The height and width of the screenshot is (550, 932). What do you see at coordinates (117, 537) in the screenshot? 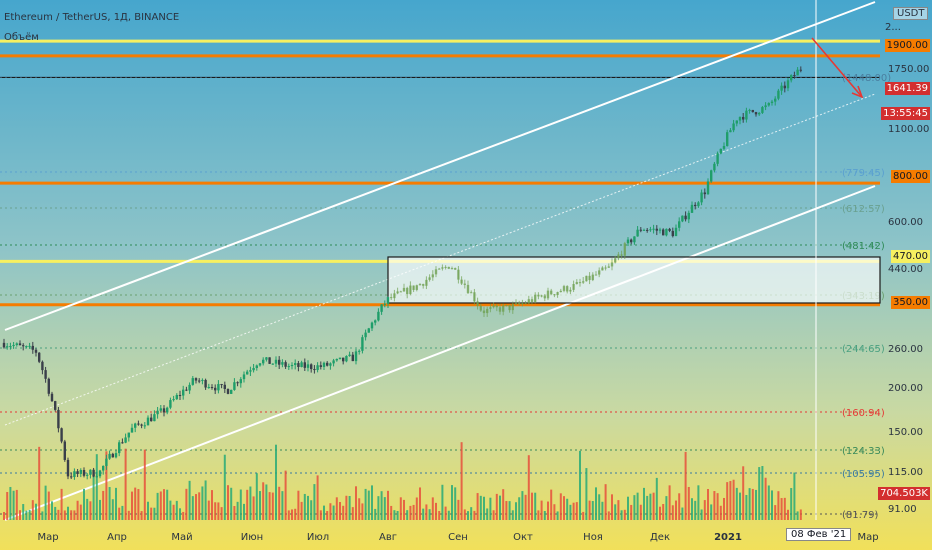
I see `time-axis-label: Апр` at bounding box center [117, 537].